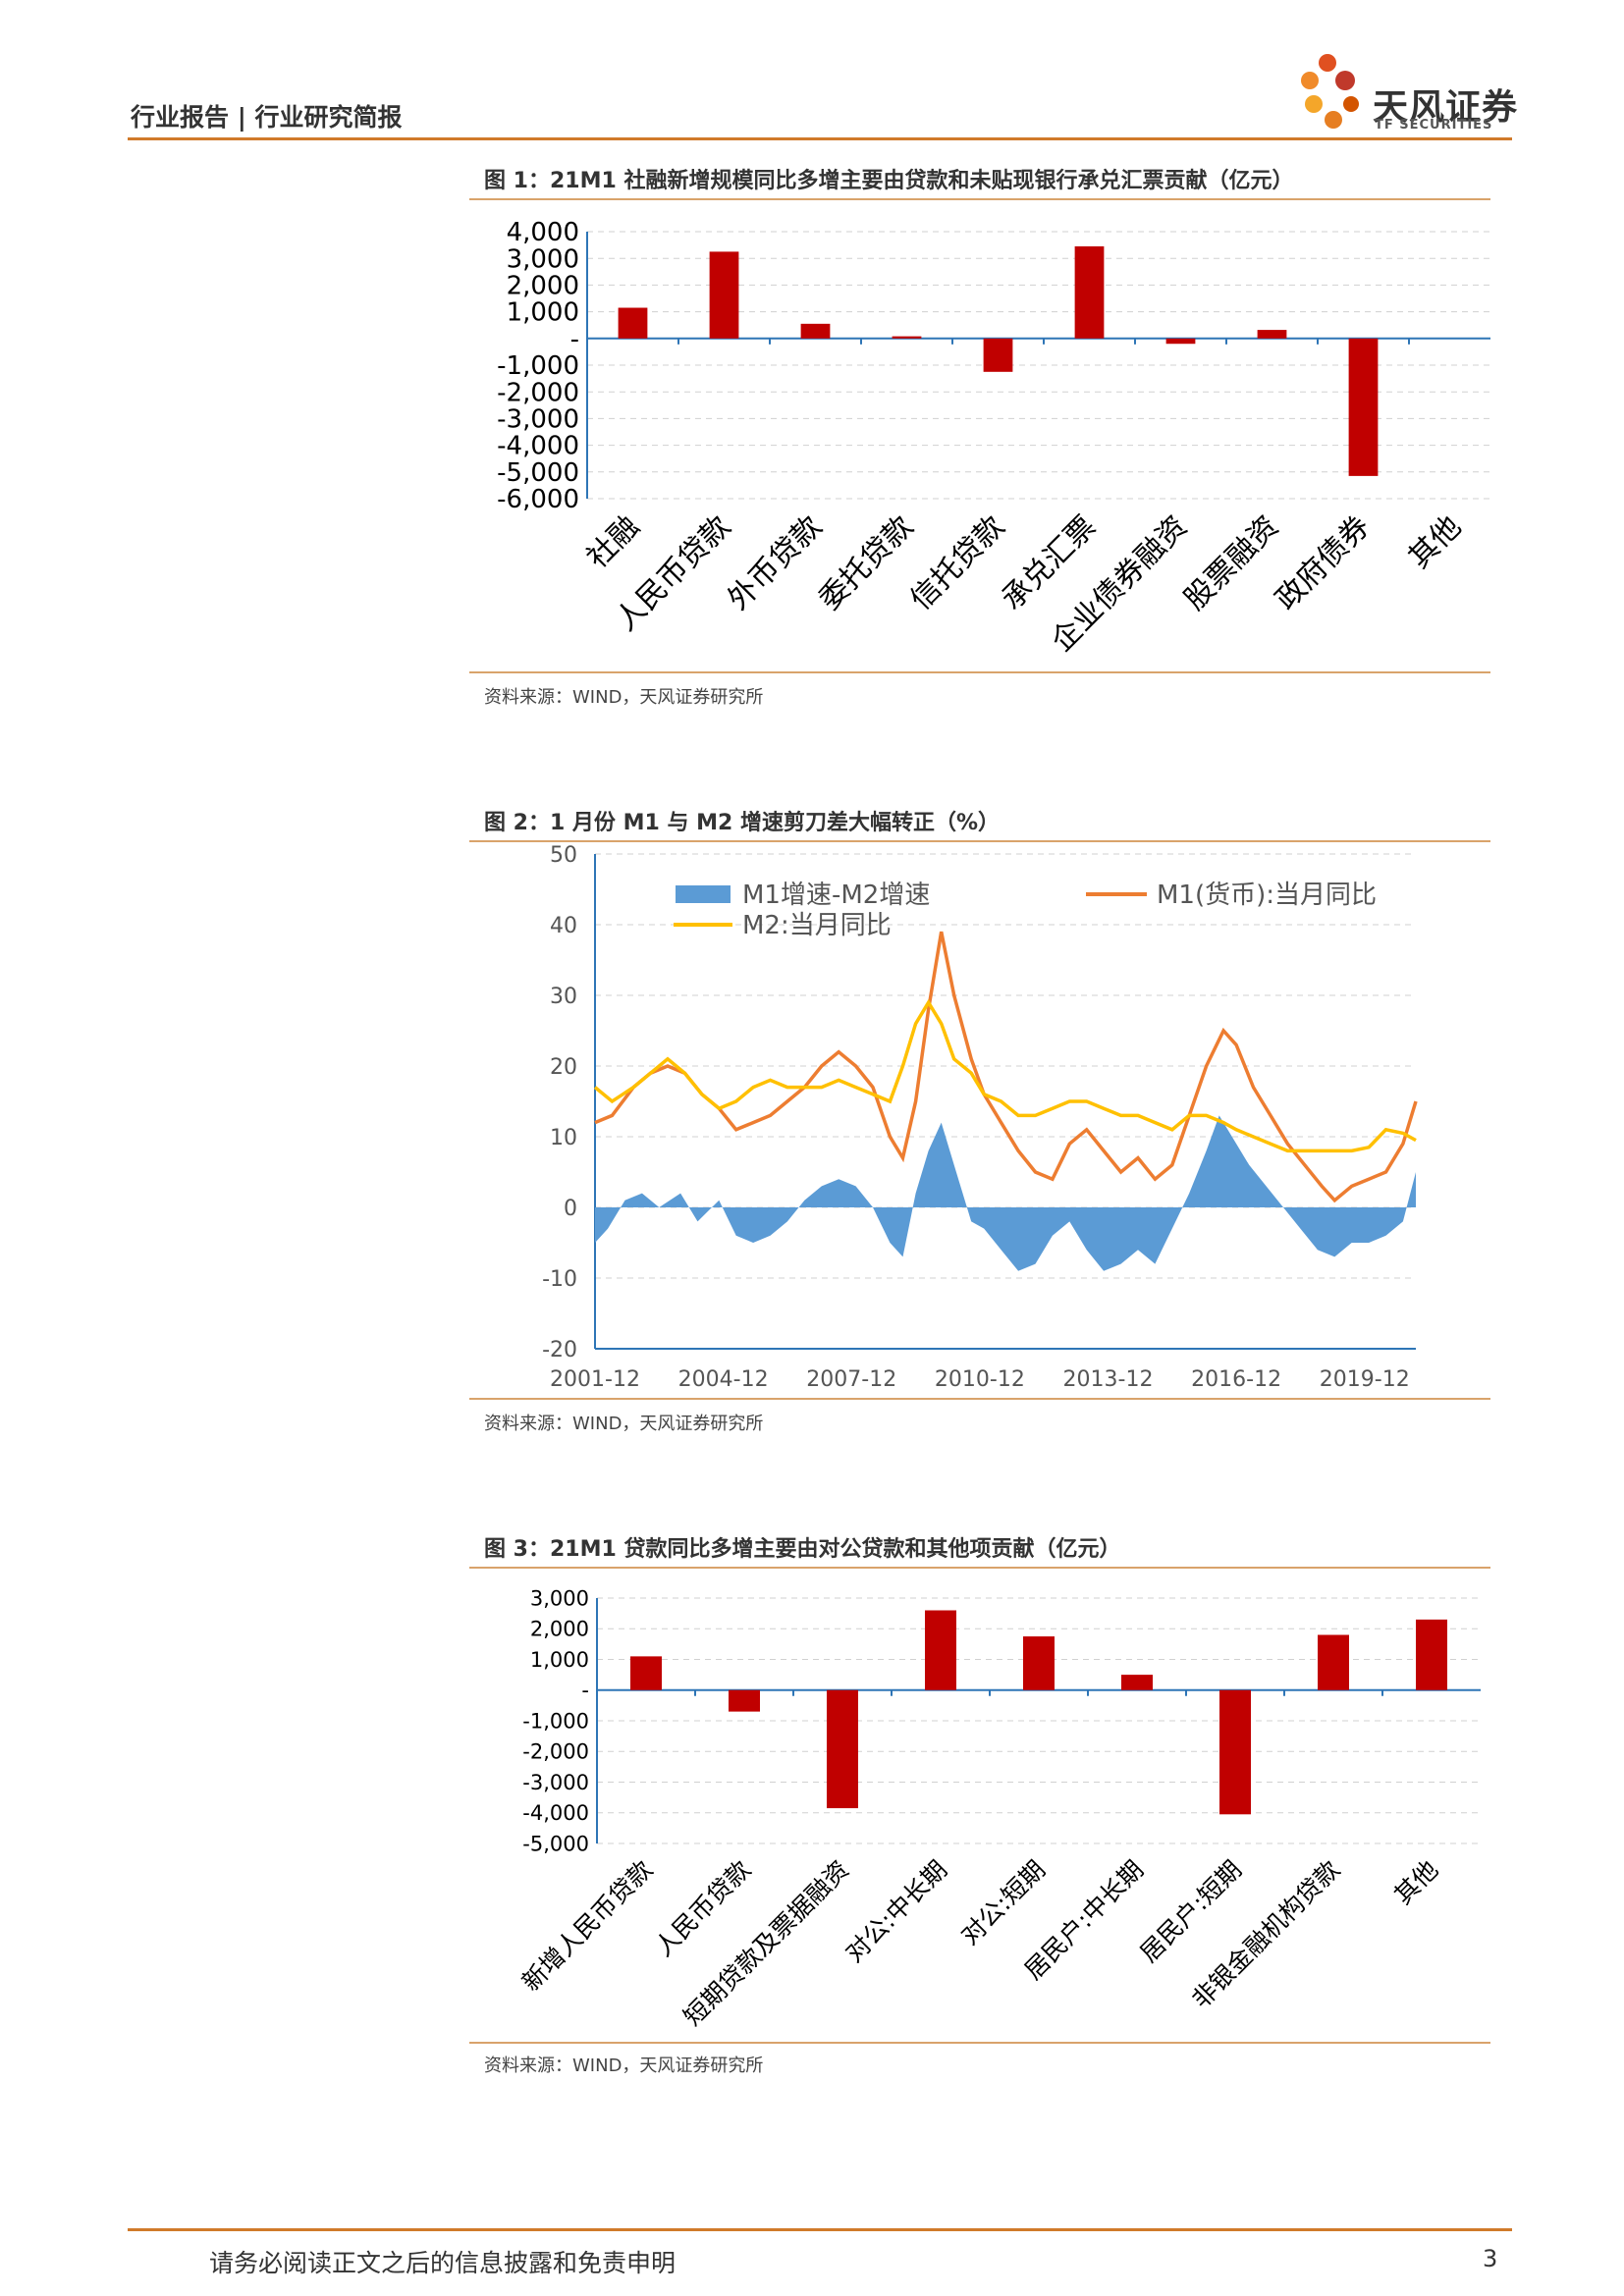  I want to click on figure2-title: 图 2：1 月份 M1 与 M2 增速剪刀差大幅转正（%）, so click(742, 823).